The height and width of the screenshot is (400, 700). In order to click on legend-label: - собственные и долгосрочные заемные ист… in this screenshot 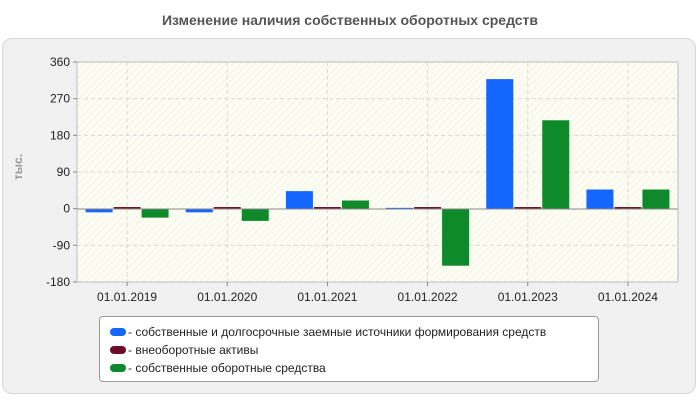, I will do `click(337, 332)`.